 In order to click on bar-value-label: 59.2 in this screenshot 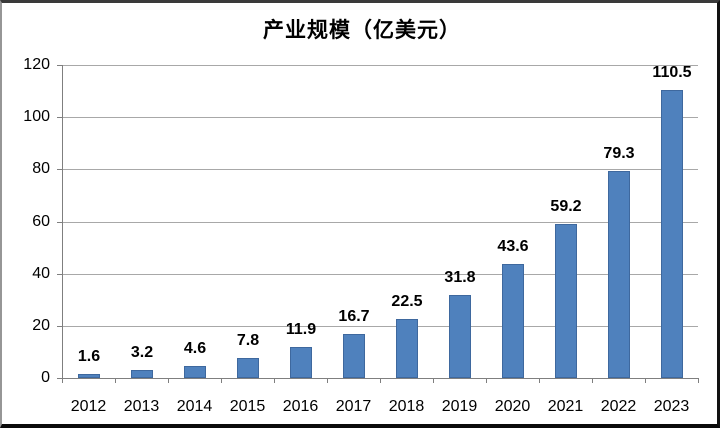, I will do `click(566, 206)`.